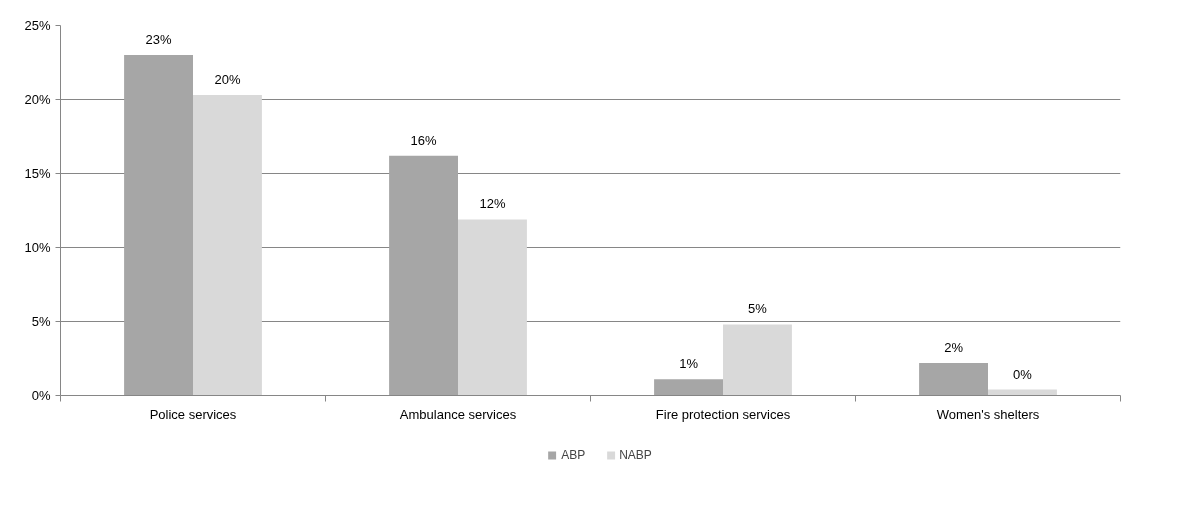 Image resolution: width=1181 pixels, height=531 pixels. Describe the element at coordinates (689, 364) in the screenshot. I see `data-label: 1%` at that location.